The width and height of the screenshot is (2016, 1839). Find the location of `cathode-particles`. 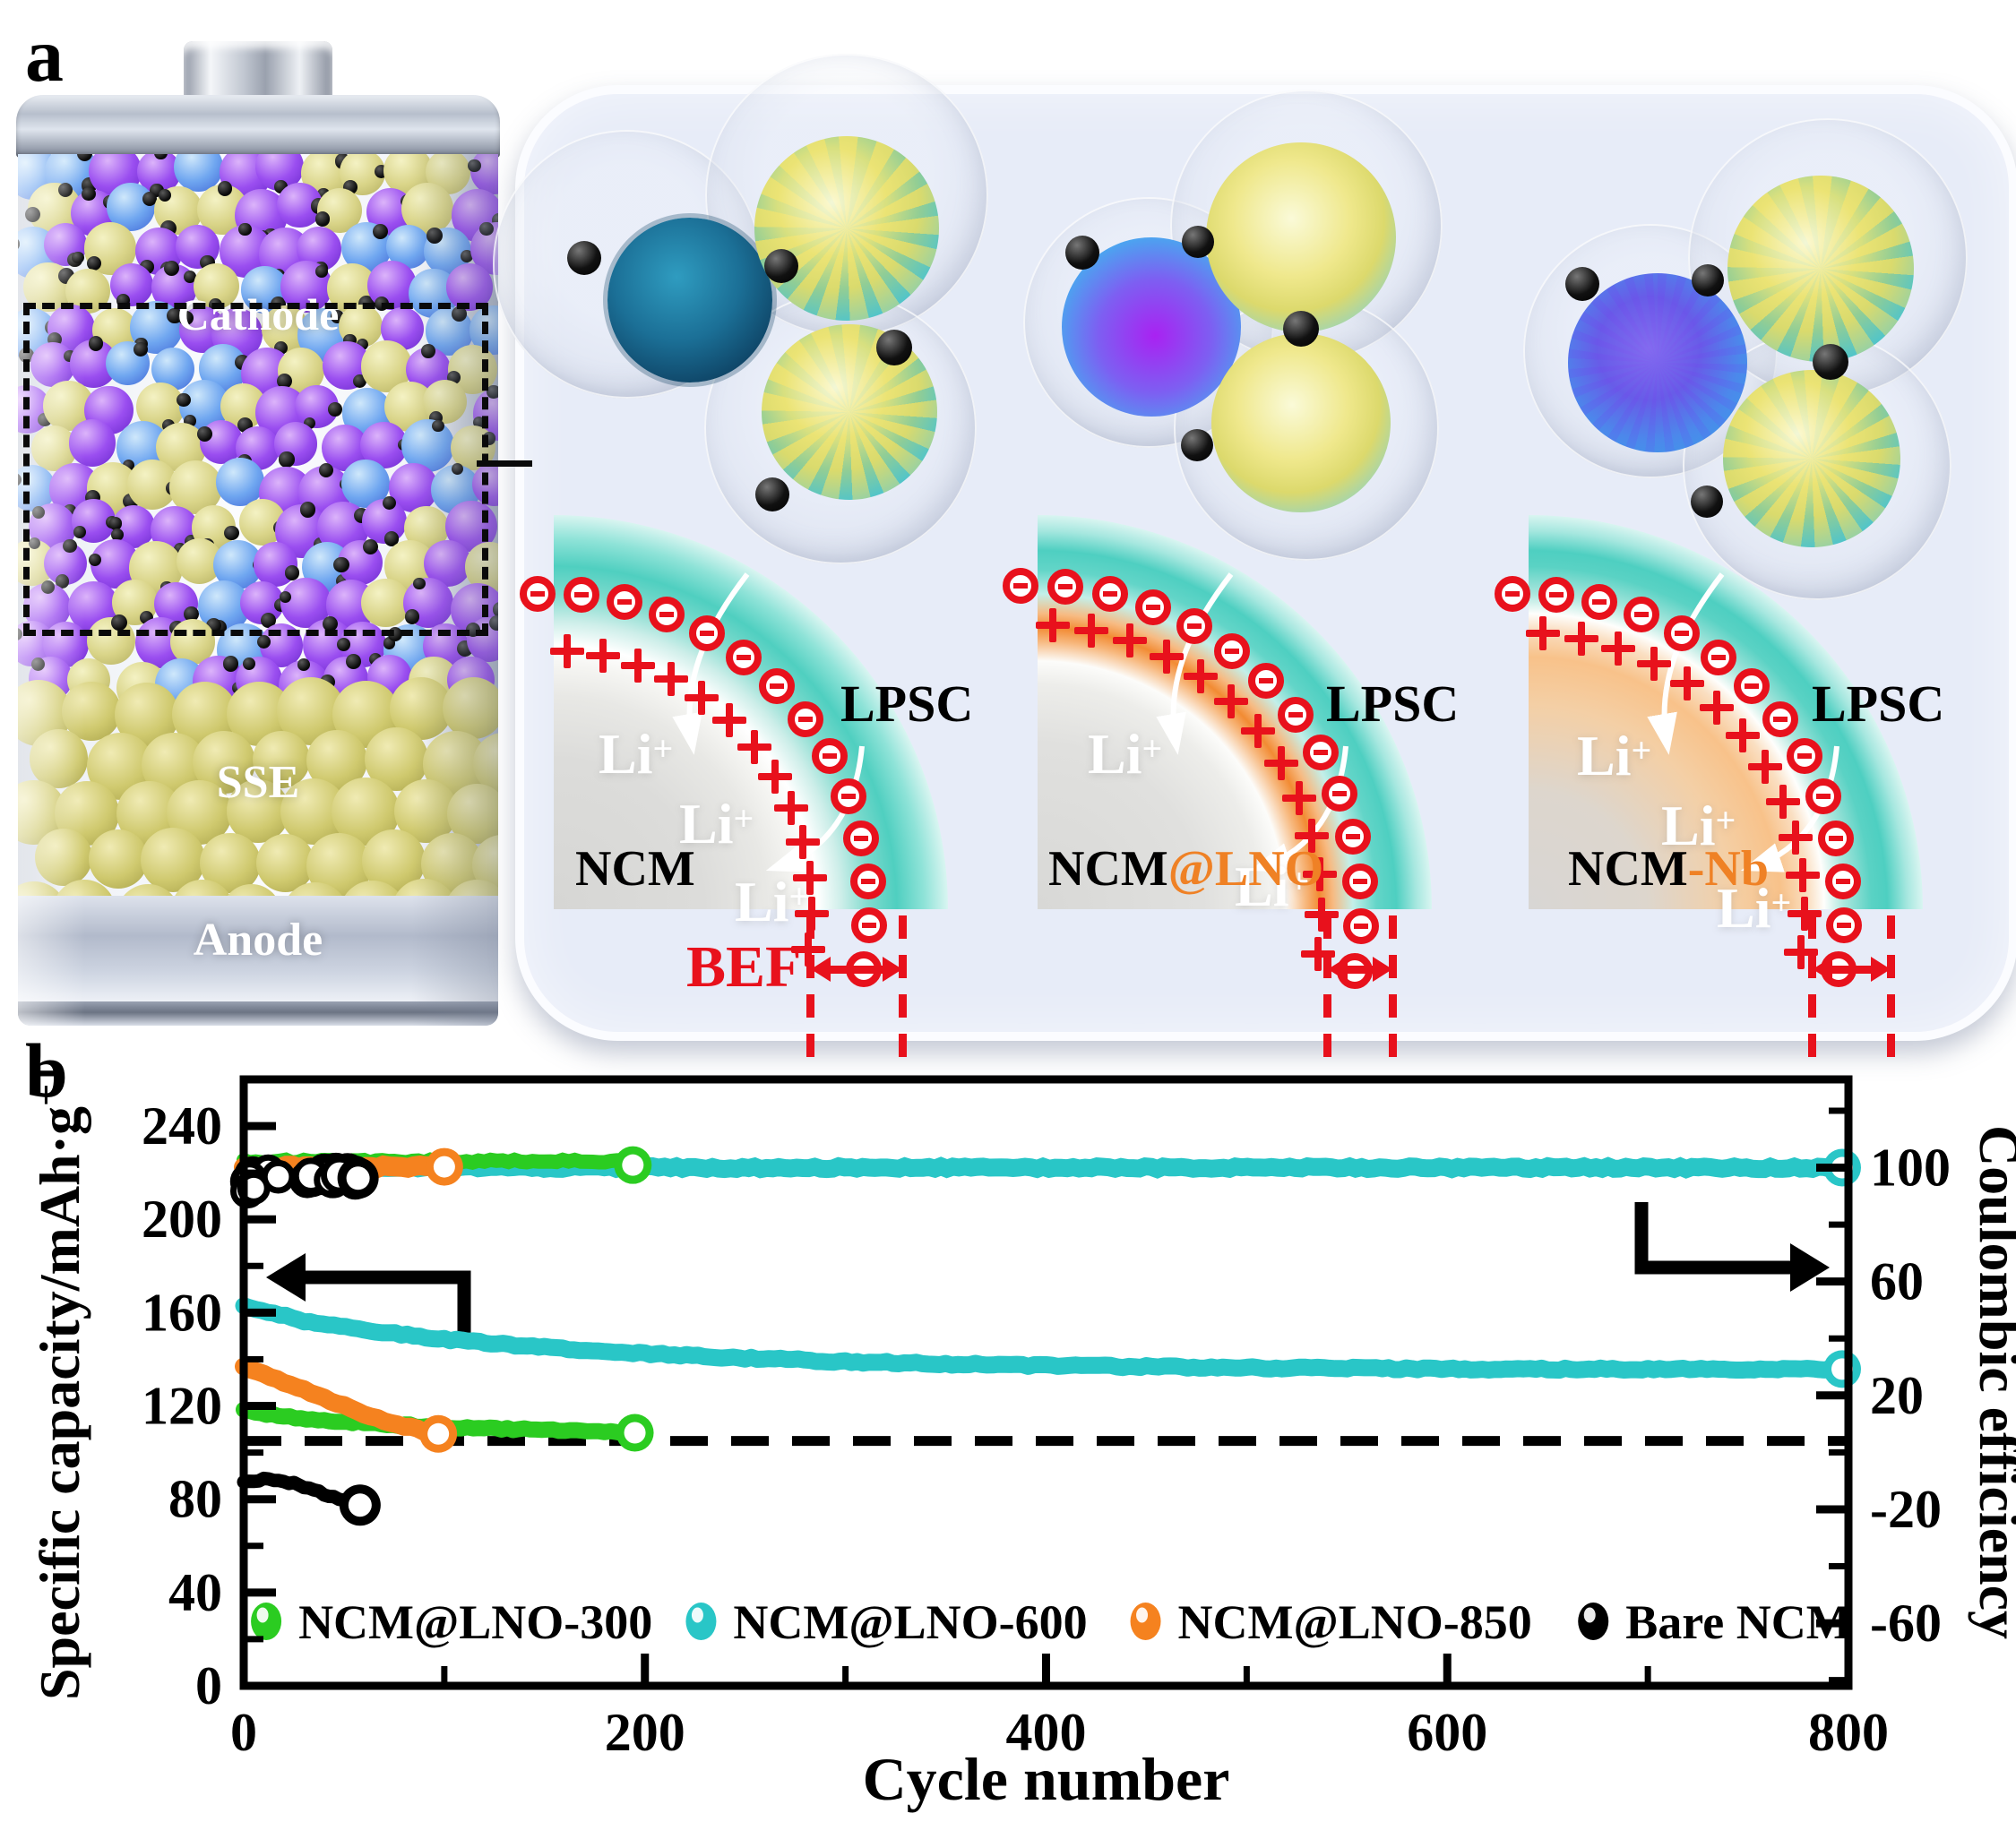

cathode-particles is located at coordinates (258, 590).